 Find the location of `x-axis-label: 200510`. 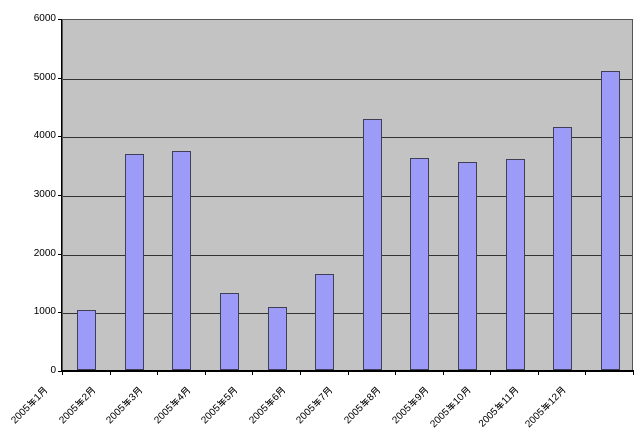

x-axis-label: 200510 is located at coordinates (451, 407).